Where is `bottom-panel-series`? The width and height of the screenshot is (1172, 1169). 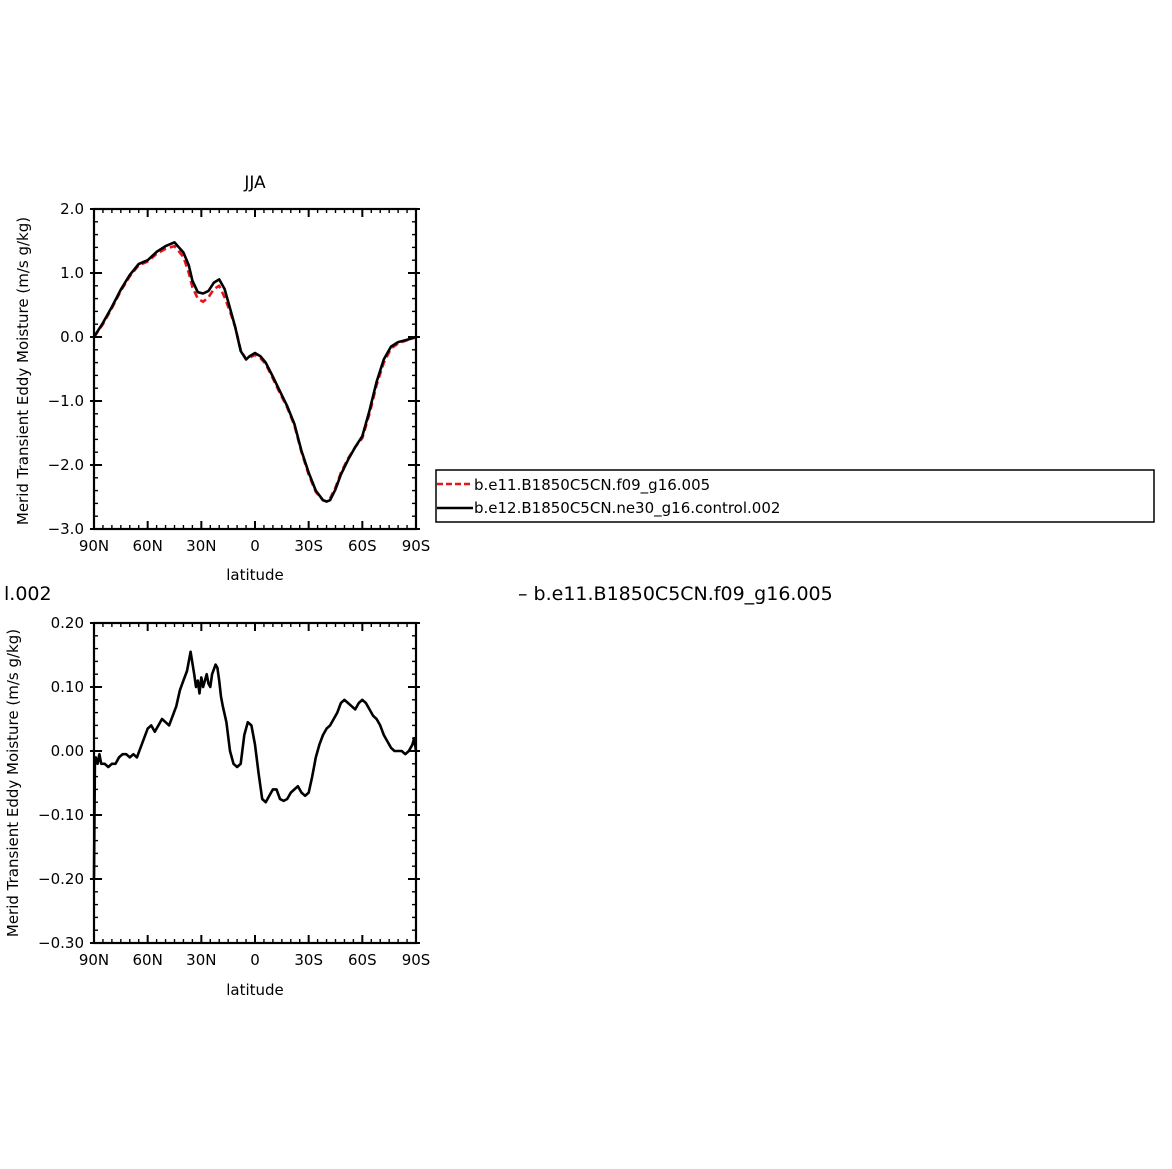 bottom-panel-series is located at coordinates (255, 765).